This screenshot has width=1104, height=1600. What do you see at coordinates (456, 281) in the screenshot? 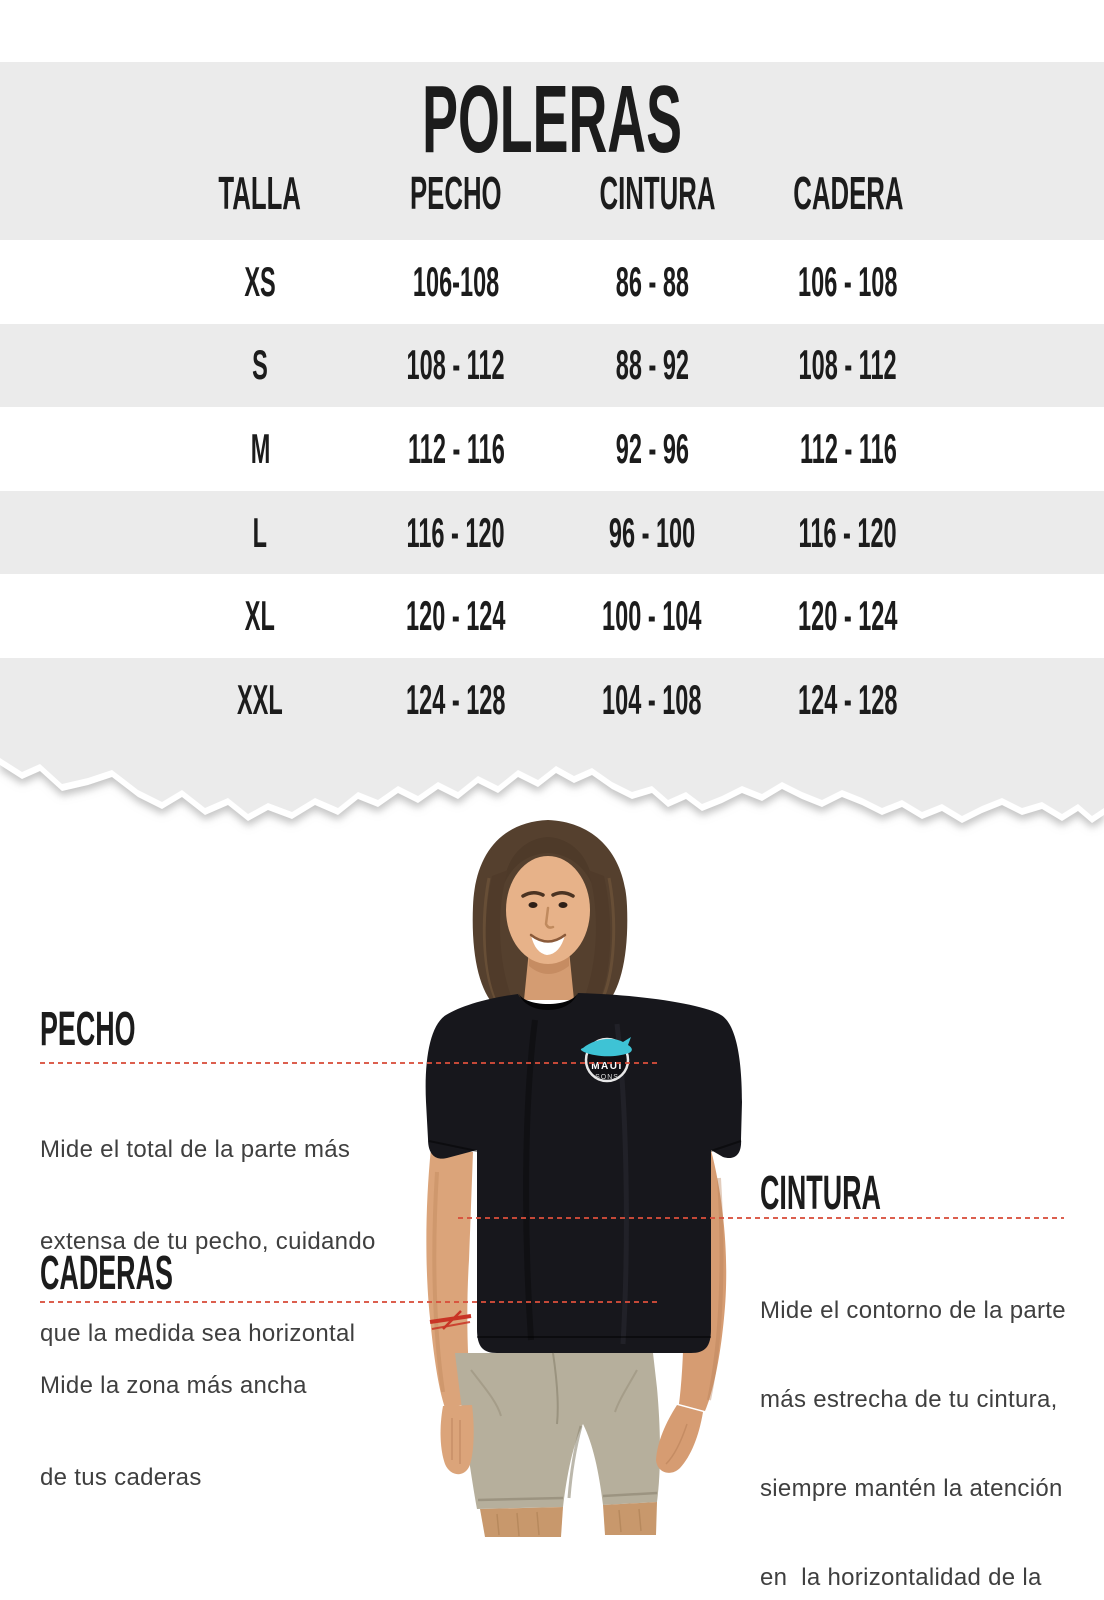
I see `cell-pecho: 106-108` at bounding box center [456, 281].